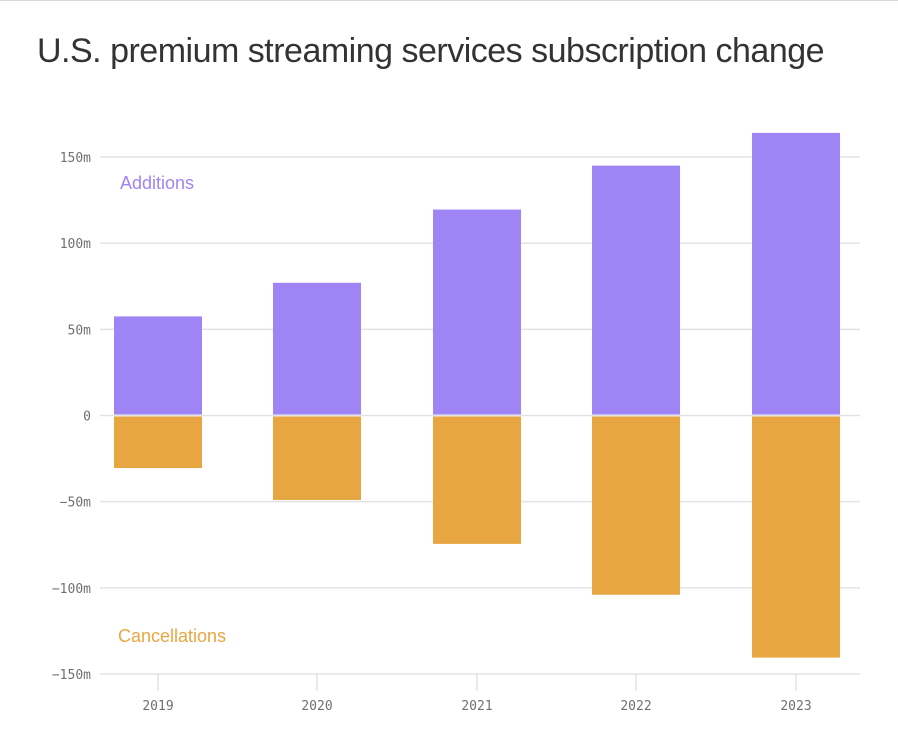  I want to click on y-axis-ticks: 150m 100m 50m 0 −50m −100m −150m, so click(71, 417).